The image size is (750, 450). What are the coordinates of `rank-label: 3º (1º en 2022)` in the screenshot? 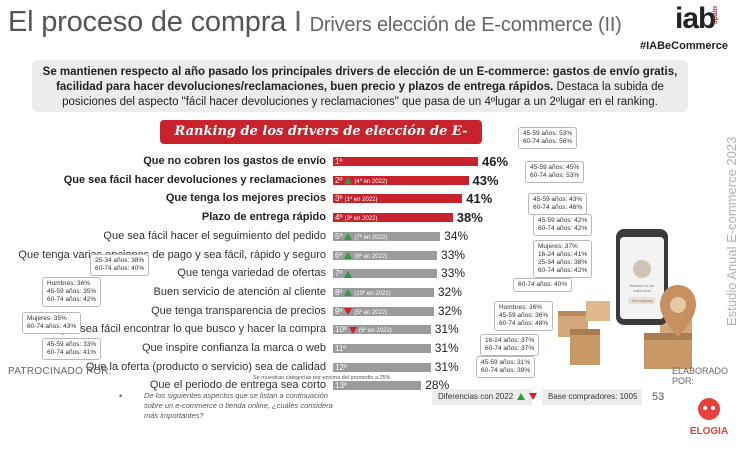 It's located at (397, 199).